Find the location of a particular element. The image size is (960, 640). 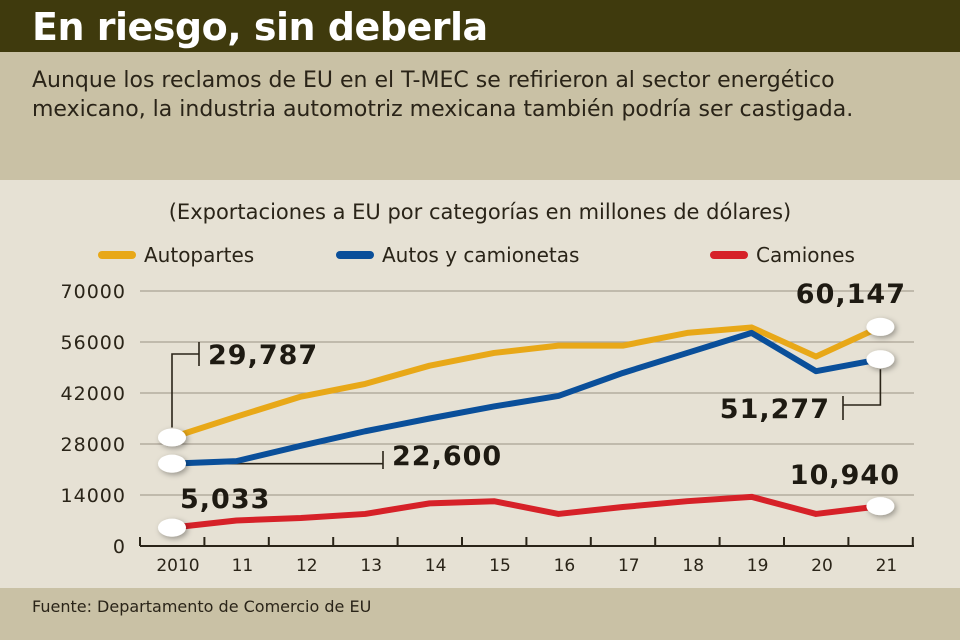

y-tick-label: 28000 is located at coordinates (93, 445).